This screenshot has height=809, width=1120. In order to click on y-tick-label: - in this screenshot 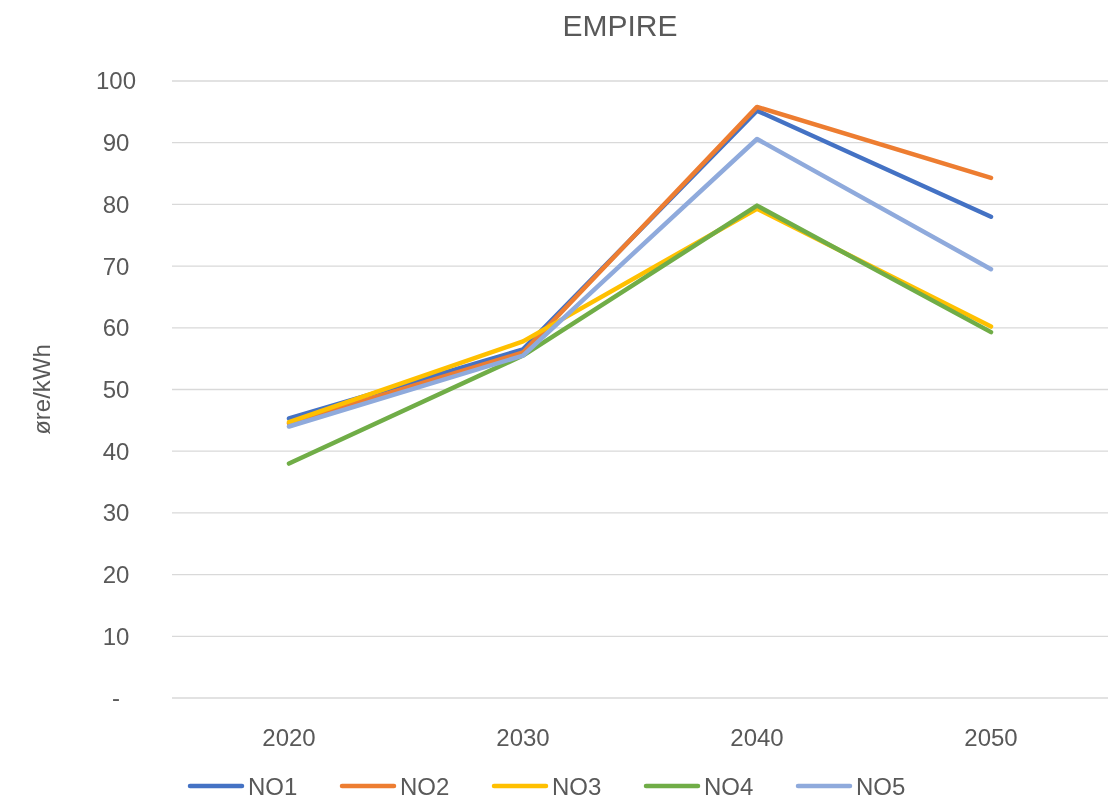, I will do `click(116, 698)`.